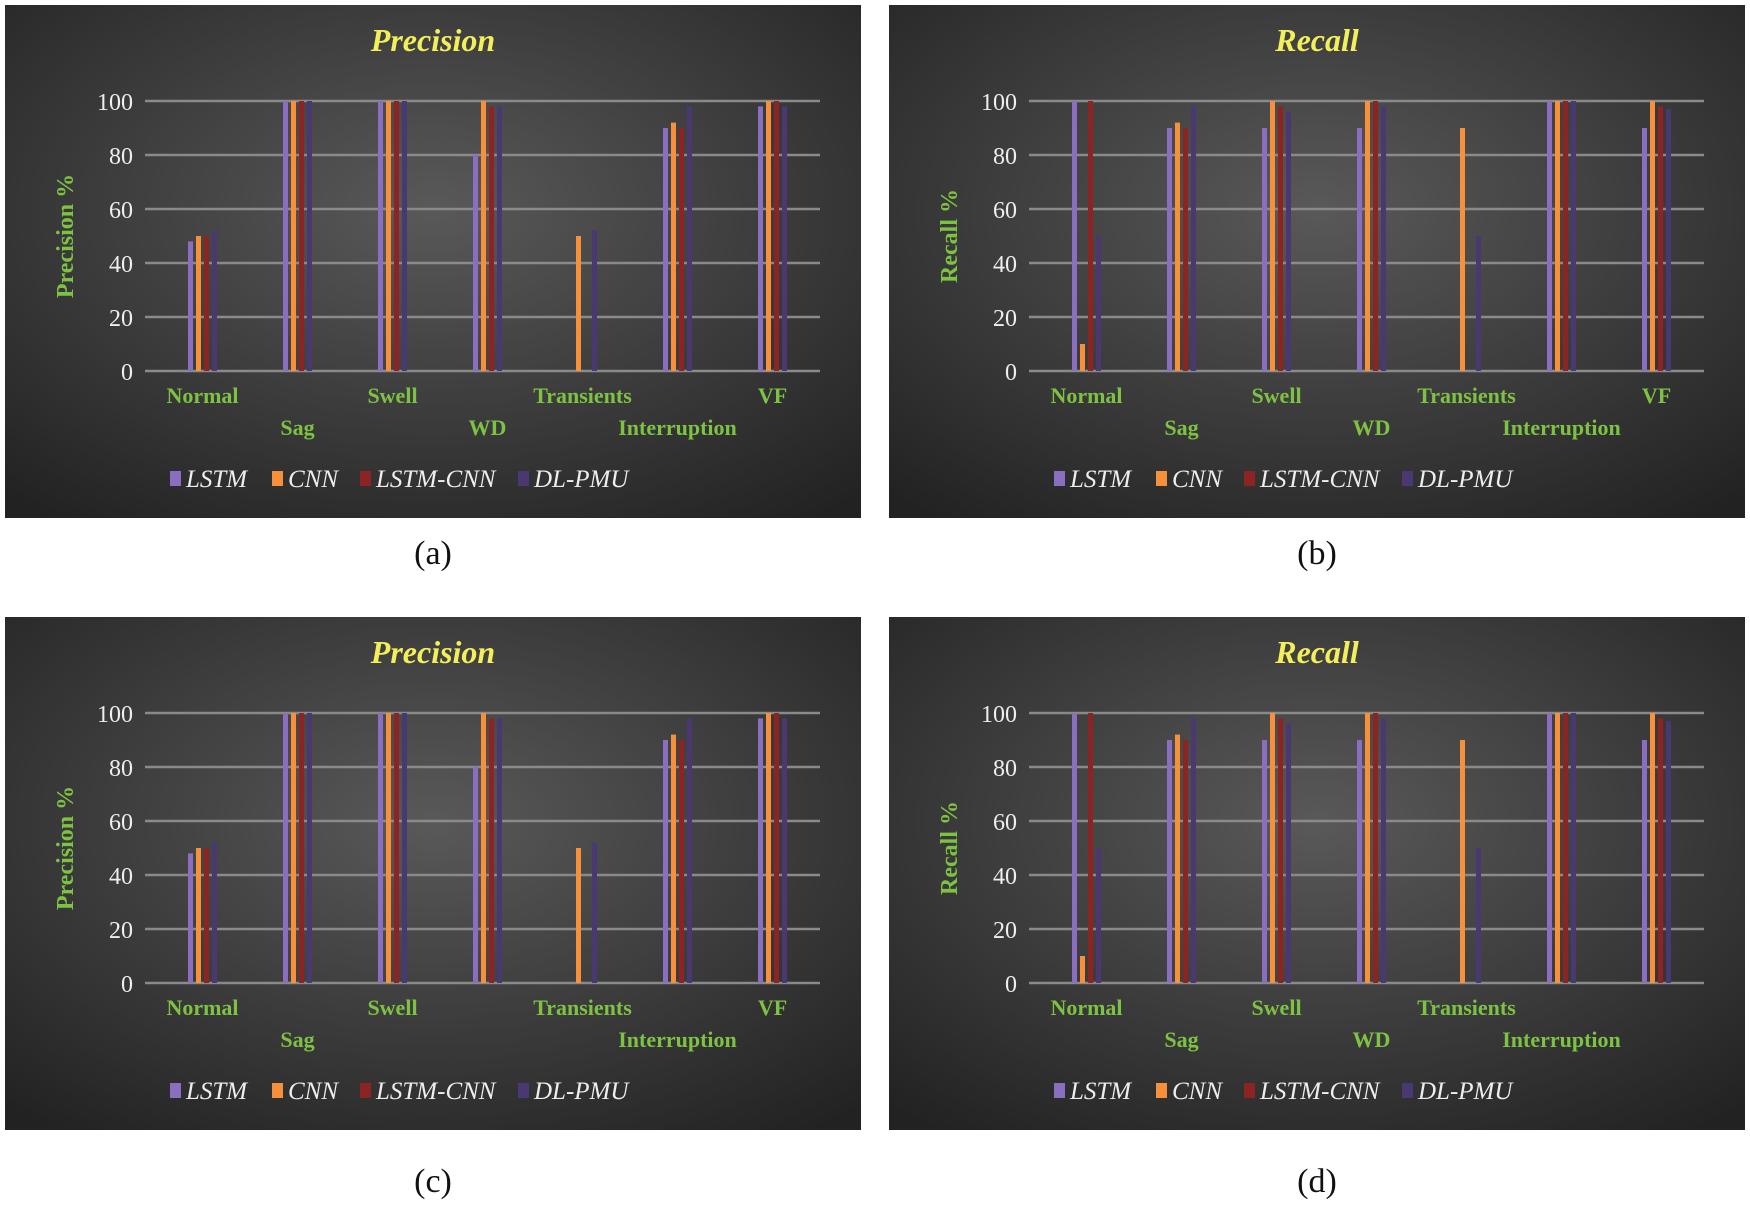 This screenshot has height=1210, width=1750. Describe the element at coordinates (433, 1181) in the screenshot. I see `caption-c: (c)` at that location.